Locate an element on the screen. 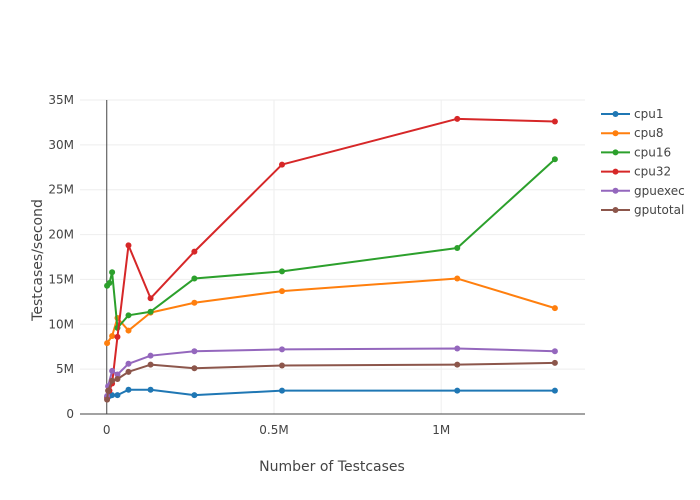 The height and width of the screenshot is (500, 700). y-tick-label: 20M is located at coordinates (61, 235).